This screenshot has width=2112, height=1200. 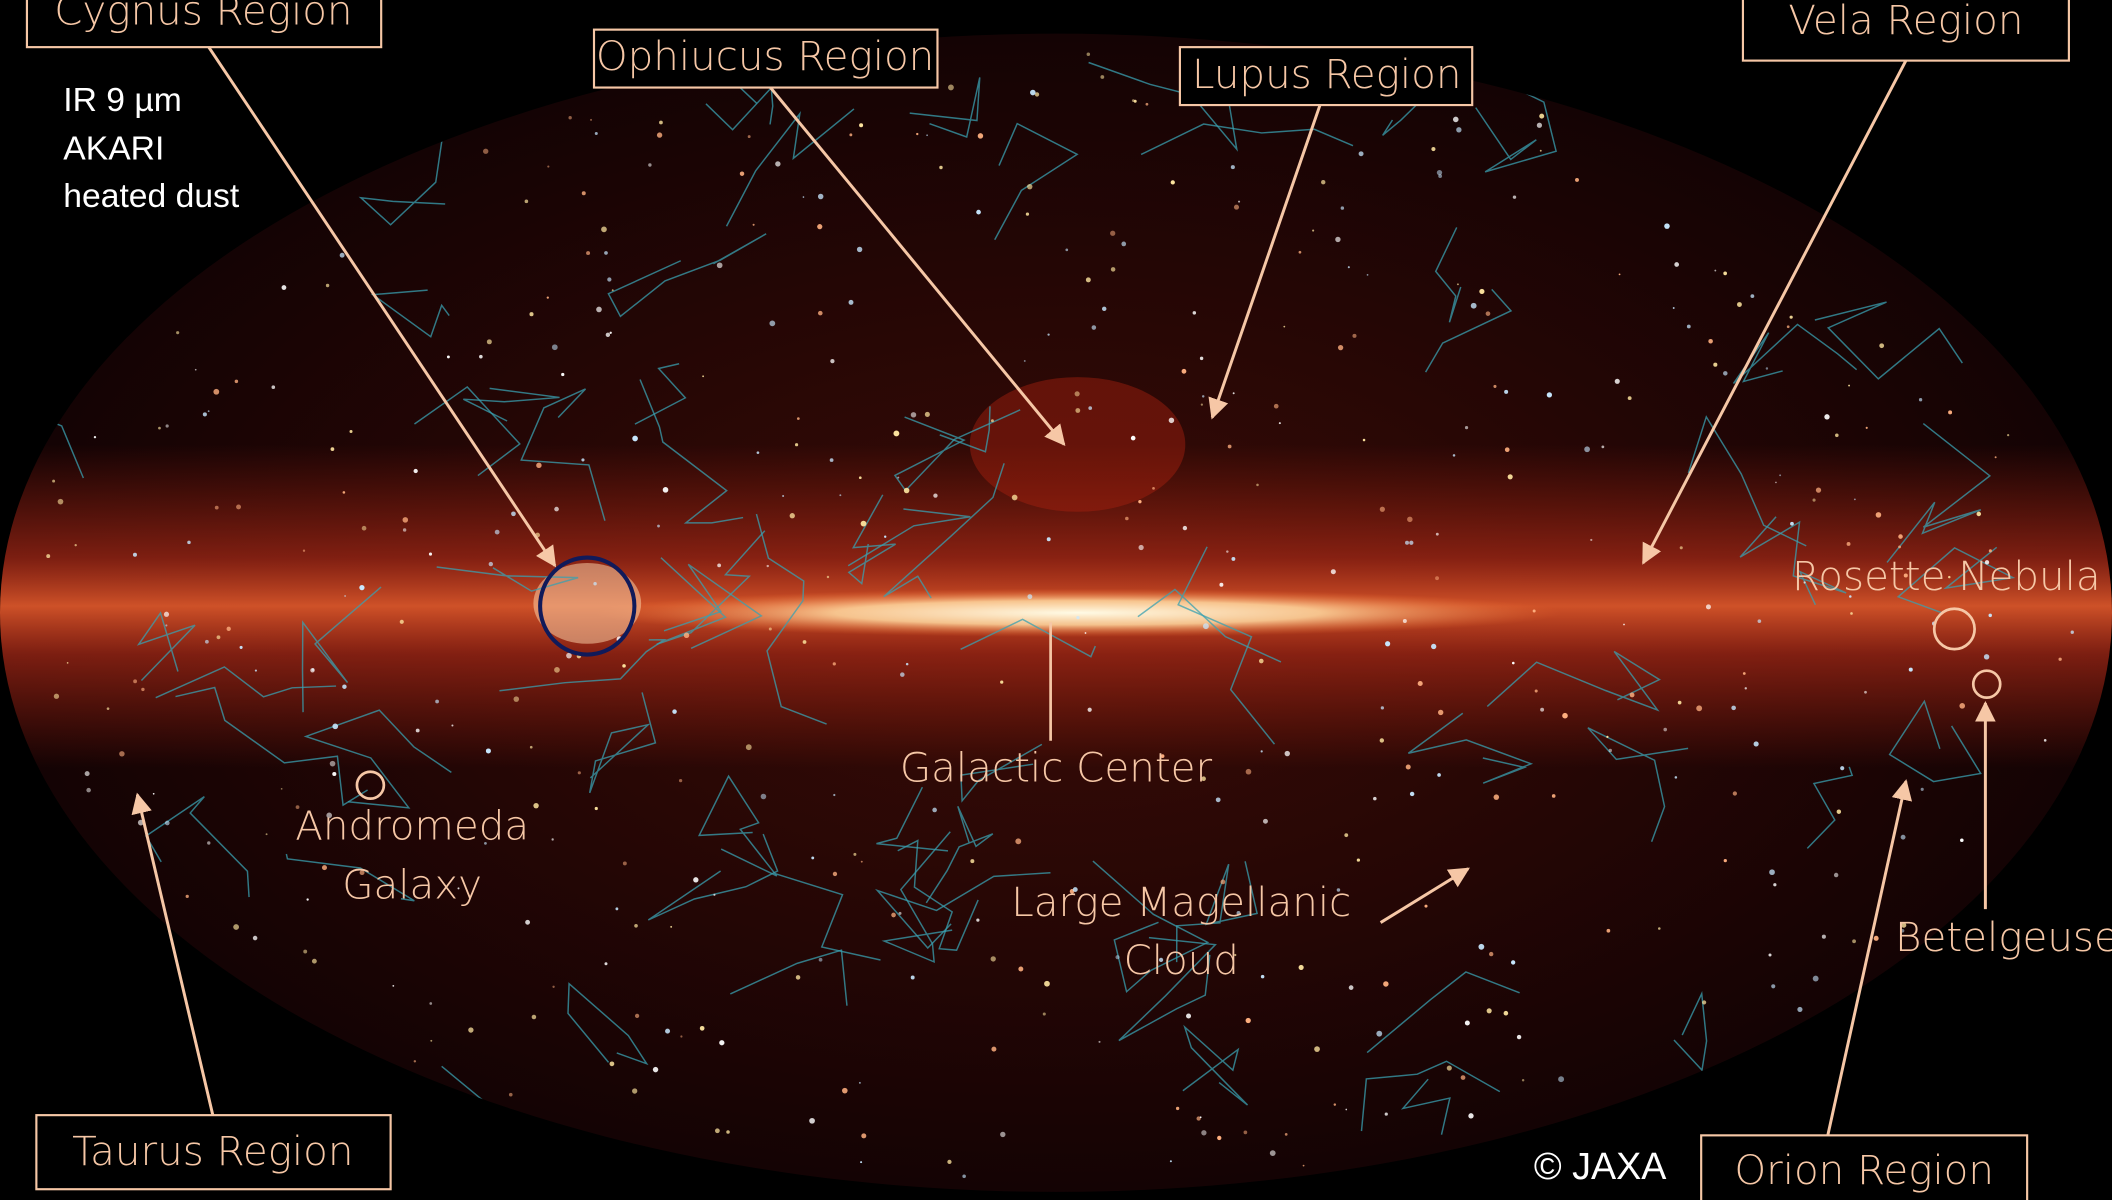 I want to click on label: Ophiucus Region, so click(x=765, y=56).